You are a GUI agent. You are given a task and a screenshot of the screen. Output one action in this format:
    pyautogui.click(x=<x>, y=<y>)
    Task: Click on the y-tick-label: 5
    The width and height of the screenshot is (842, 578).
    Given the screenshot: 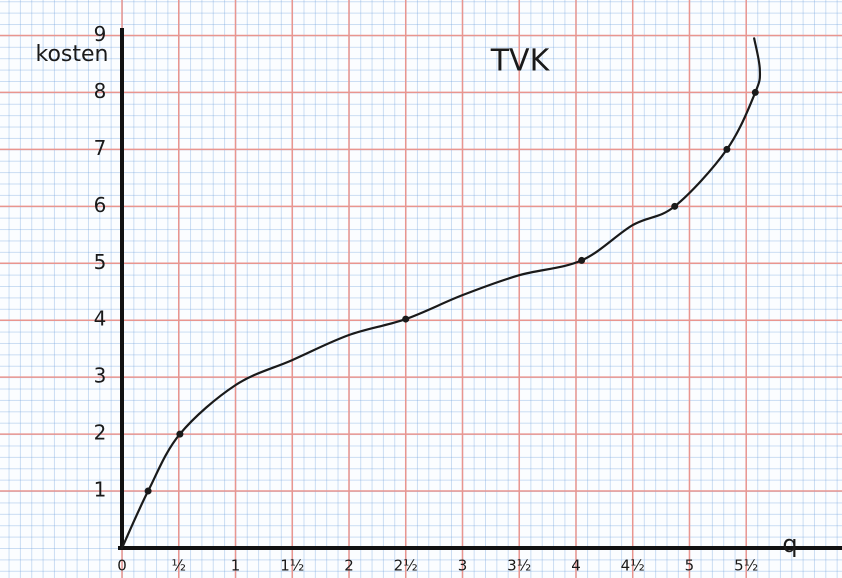 What is the action you would take?
    pyautogui.click(x=100, y=262)
    